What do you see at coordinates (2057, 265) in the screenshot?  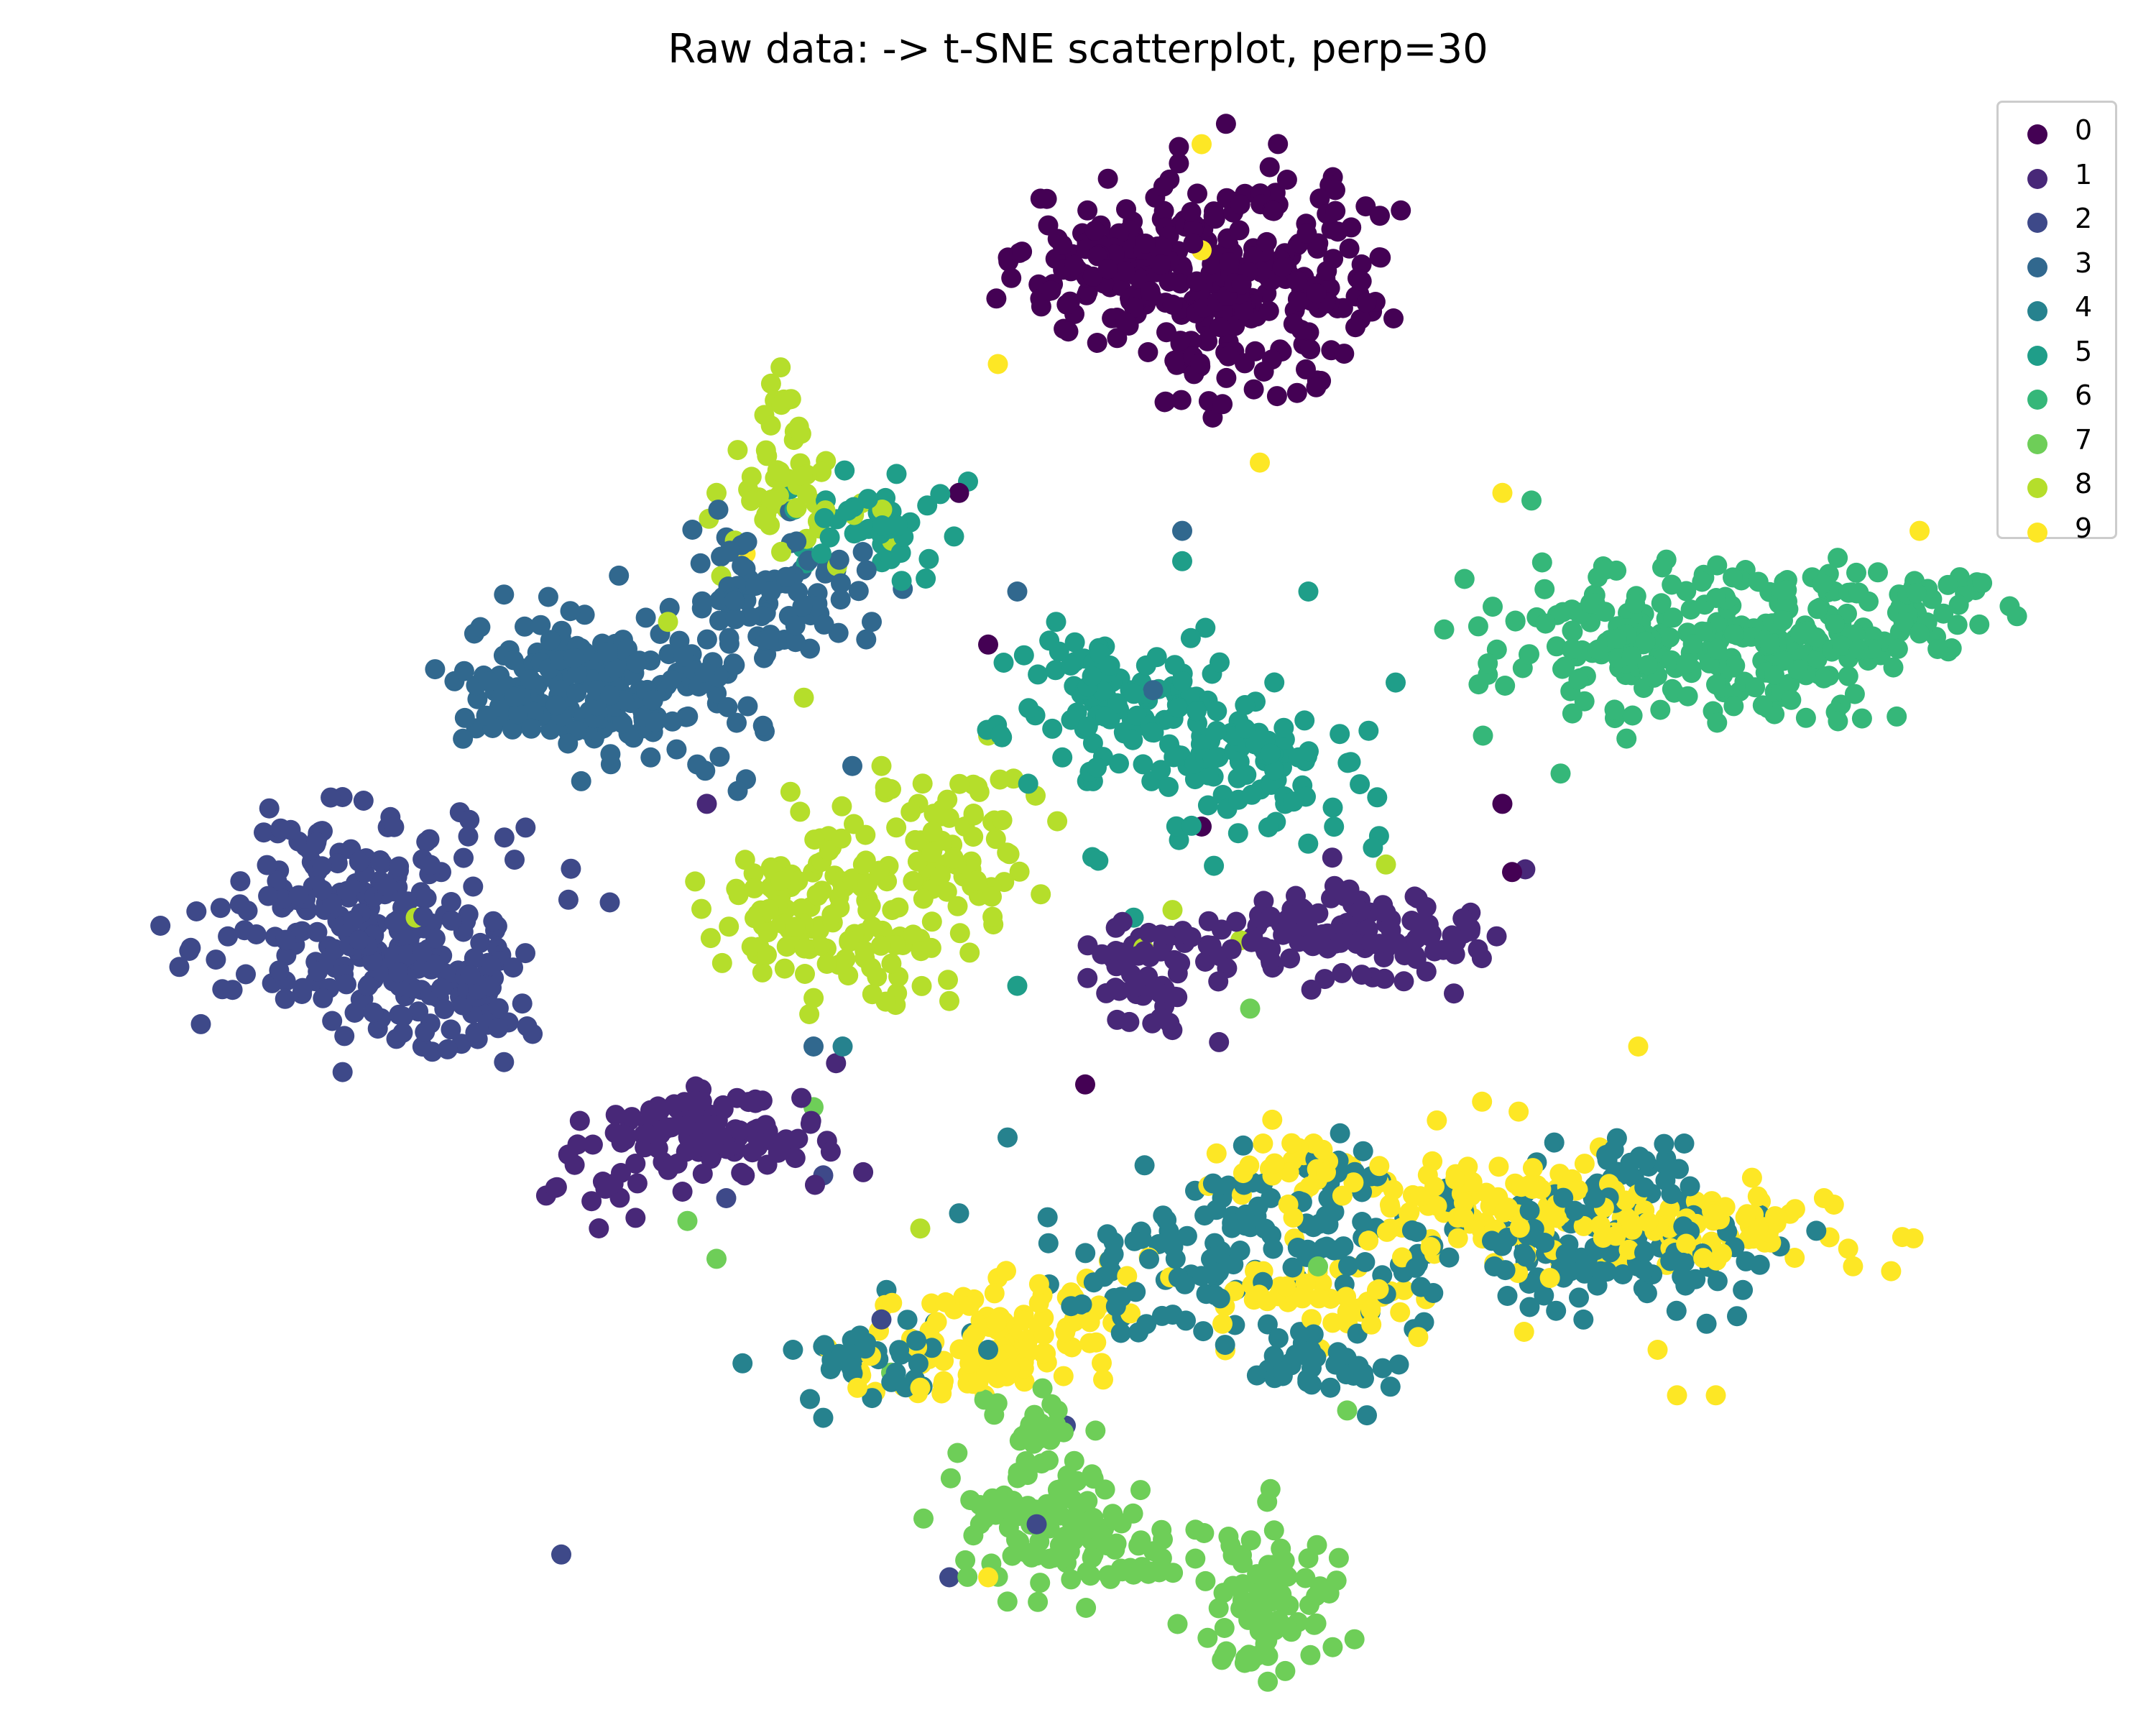 I see `legend-item: 3` at bounding box center [2057, 265].